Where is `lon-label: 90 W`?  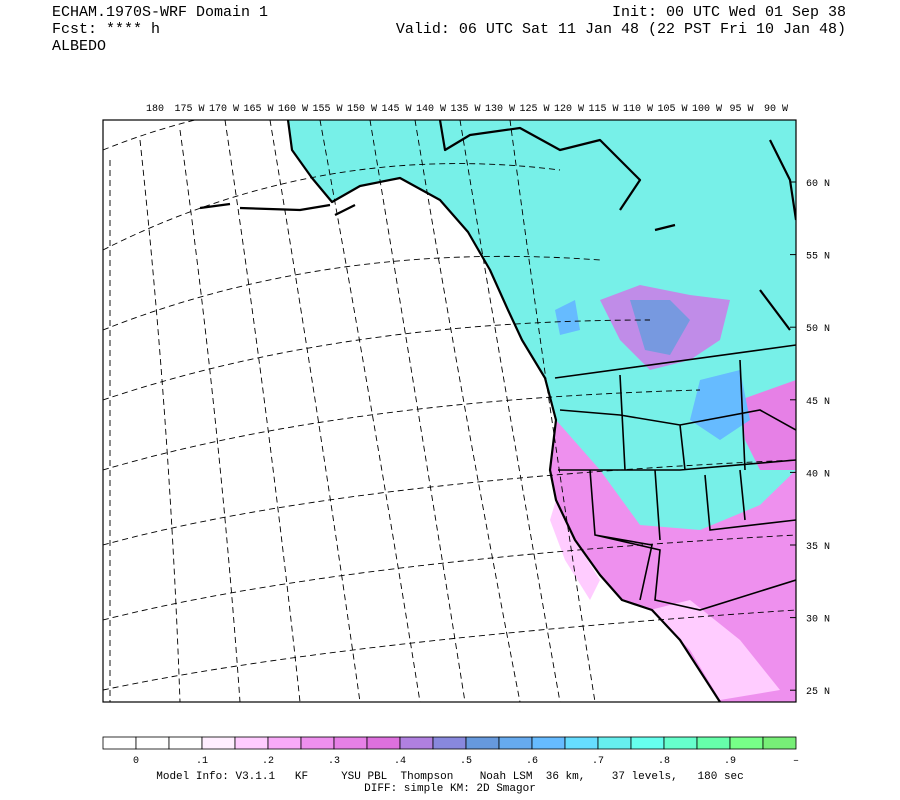
lon-label: 90 W is located at coordinates (776, 109).